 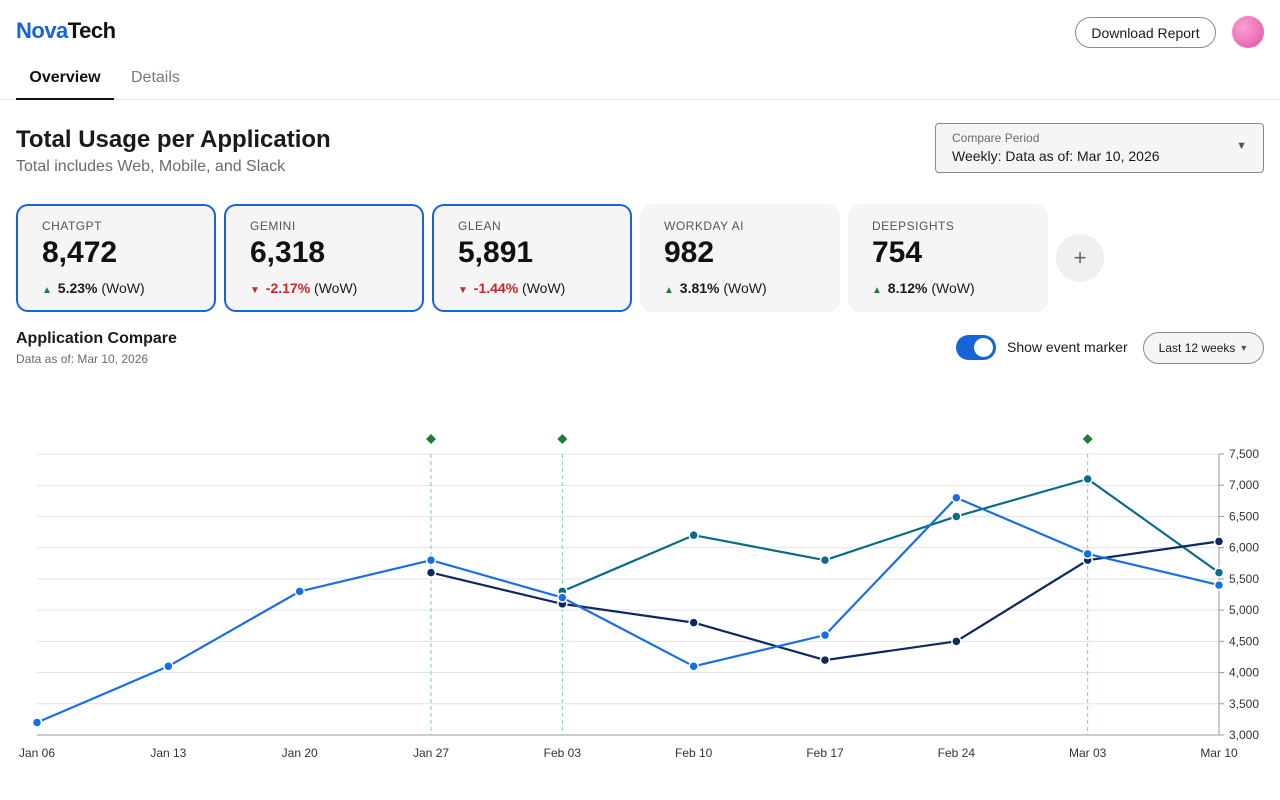 What do you see at coordinates (704, 226) in the screenshot?
I see `app-card-name: WORKDAY AI` at bounding box center [704, 226].